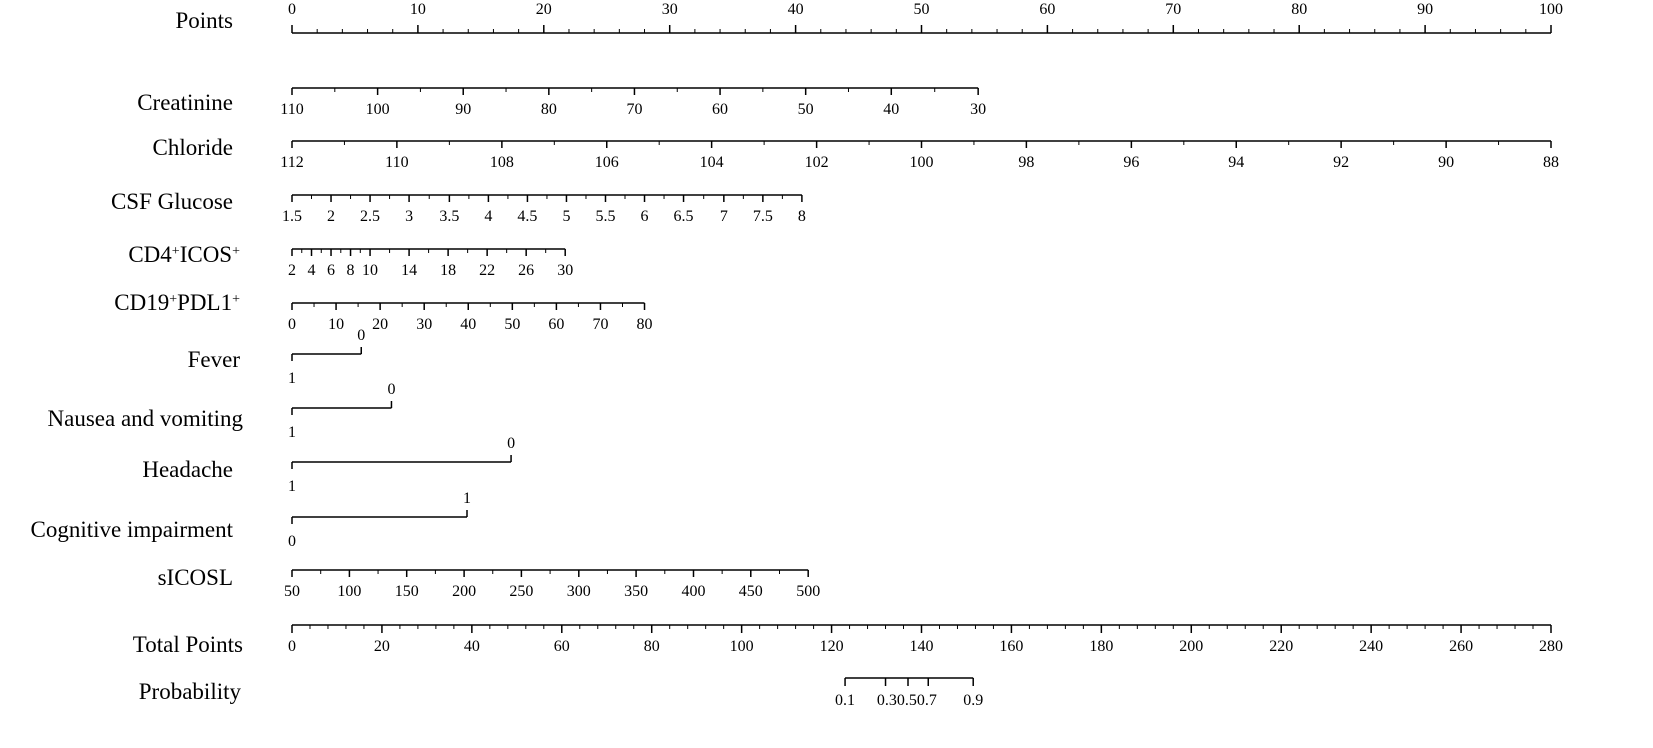 This screenshot has width=1653, height=748. I want to click on tick-label-cd19pdl1: 20, so click(380, 324).